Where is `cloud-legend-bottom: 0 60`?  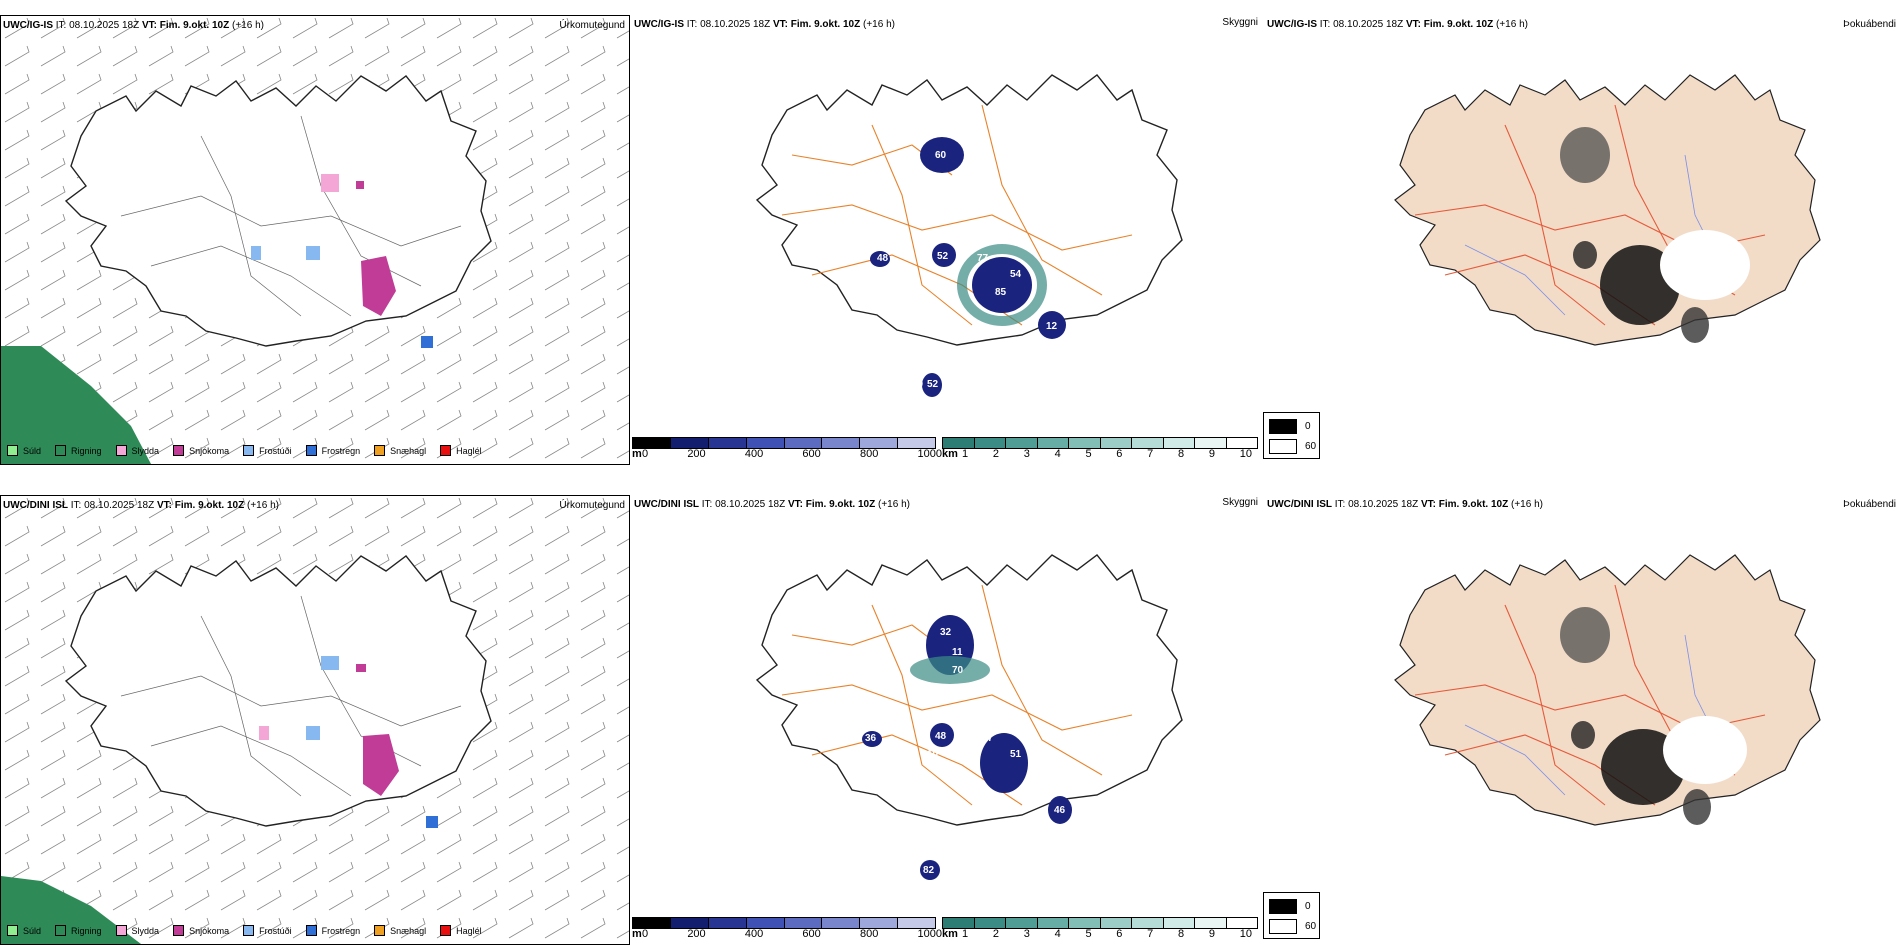
cloud-legend-bottom: 0 60 is located at coordinates (1291, 915).